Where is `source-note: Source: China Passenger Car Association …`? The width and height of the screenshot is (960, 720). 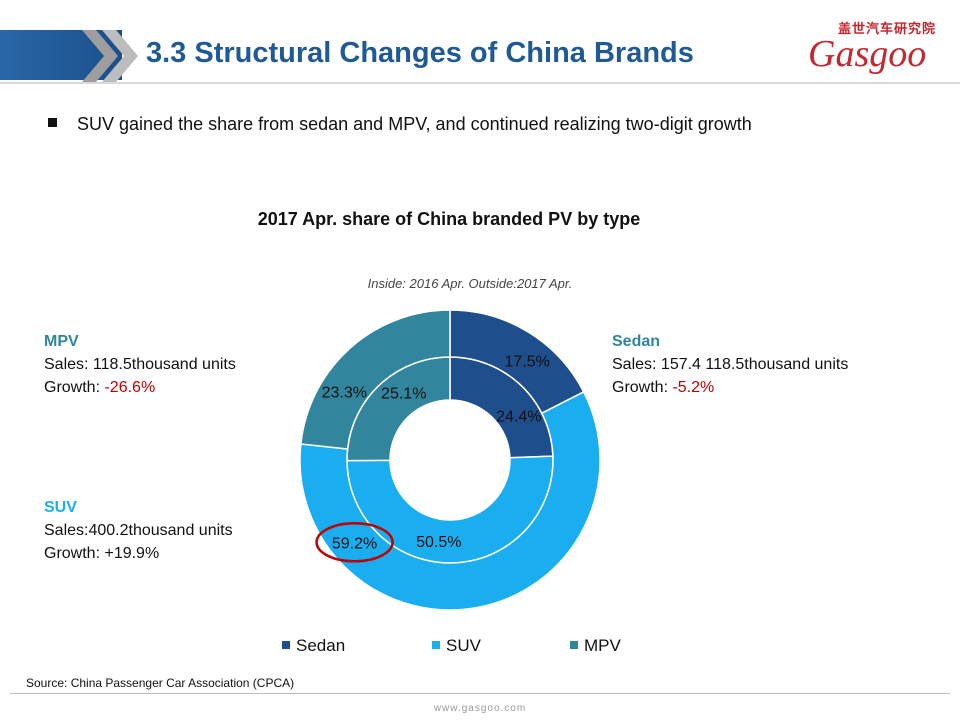
source-note: Source: China Passenger Car Association … is located at coordinates (160, 683).